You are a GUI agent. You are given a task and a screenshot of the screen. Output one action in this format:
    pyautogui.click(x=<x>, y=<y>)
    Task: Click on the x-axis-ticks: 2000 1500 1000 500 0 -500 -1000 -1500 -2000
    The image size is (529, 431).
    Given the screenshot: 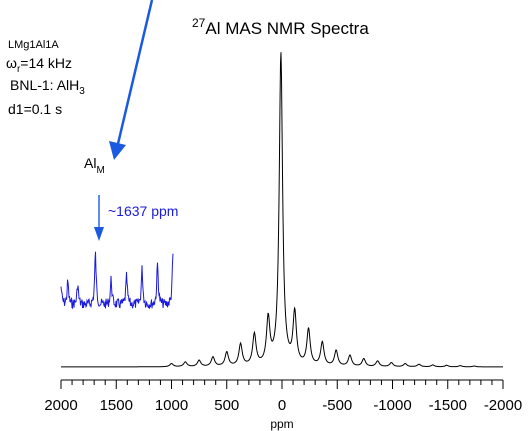 What is the action you would take?
    pyautogui.click(x=283, y=397)
    